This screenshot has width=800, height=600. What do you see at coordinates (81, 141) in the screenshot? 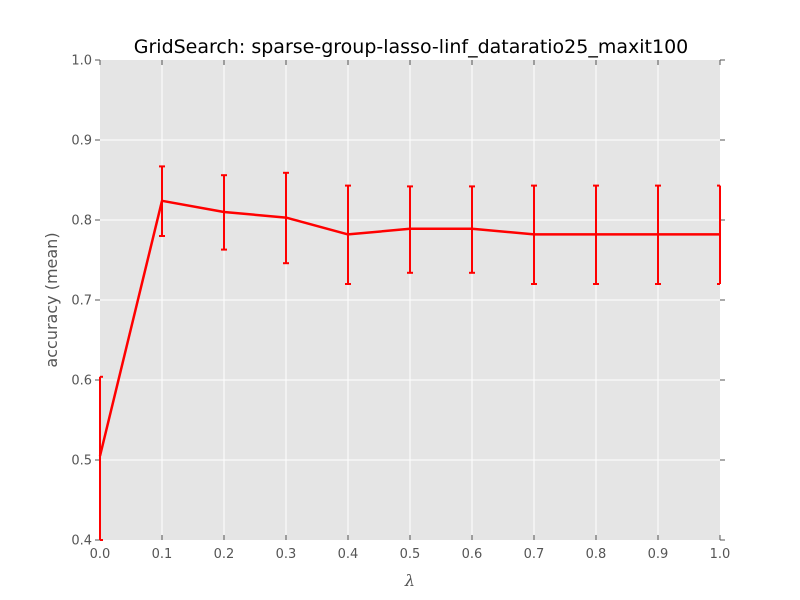
I see `y-tick-label: 0.9` at bounding box center [81, 141].